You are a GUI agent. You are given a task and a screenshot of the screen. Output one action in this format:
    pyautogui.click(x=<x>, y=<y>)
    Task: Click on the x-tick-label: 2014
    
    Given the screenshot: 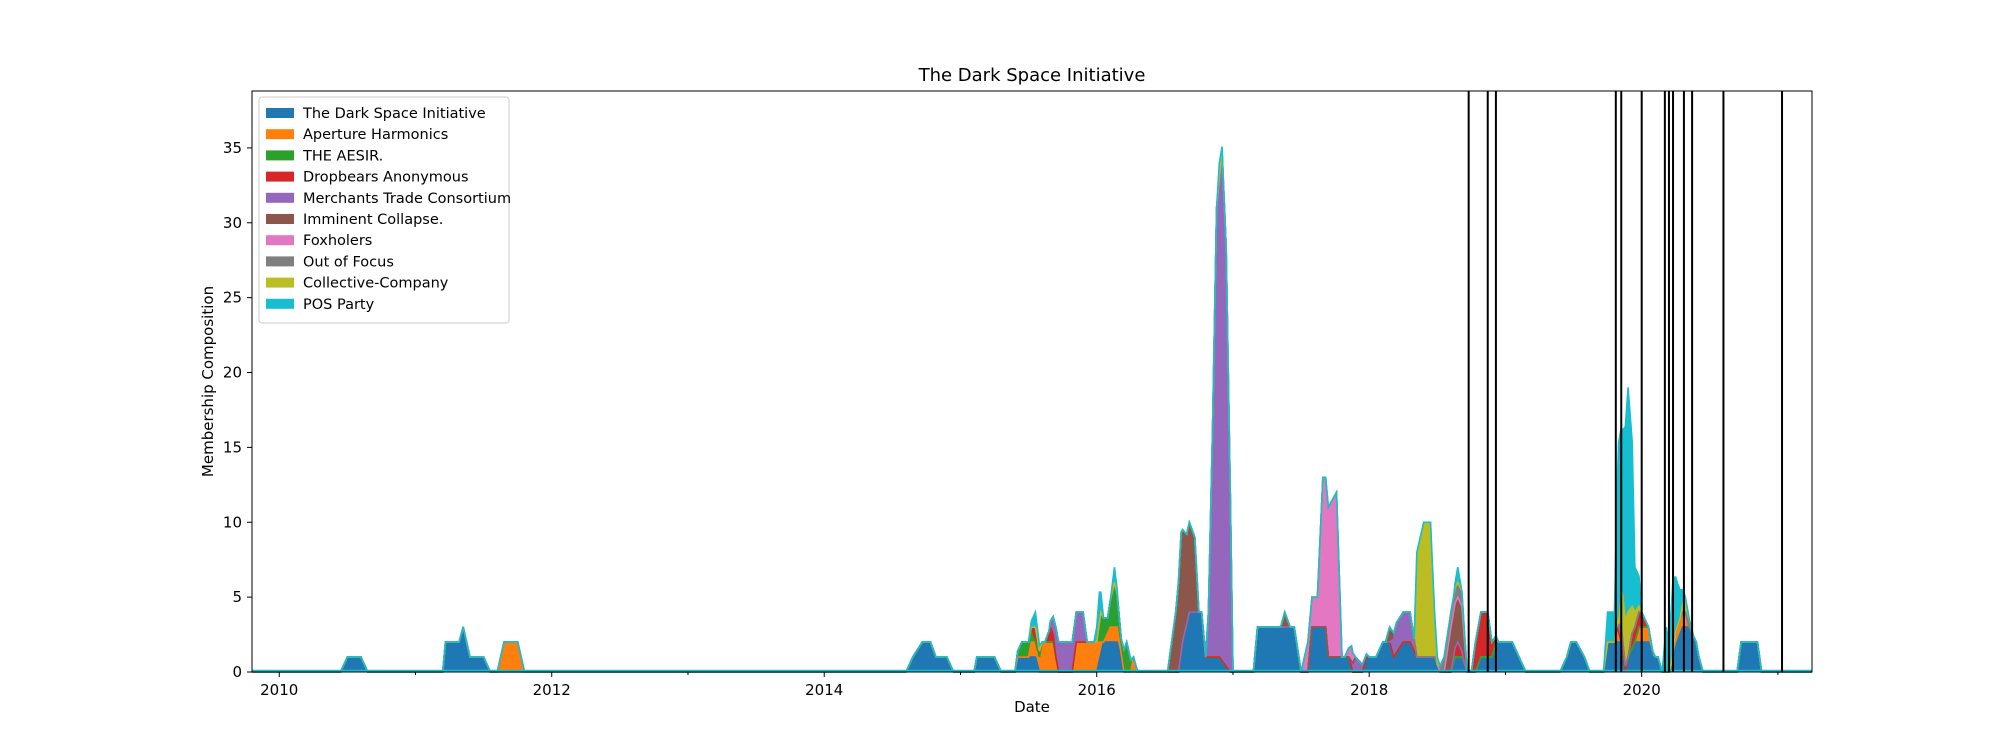 What is the action you would take?
    pyautogui.click(x=824, y=690)
    